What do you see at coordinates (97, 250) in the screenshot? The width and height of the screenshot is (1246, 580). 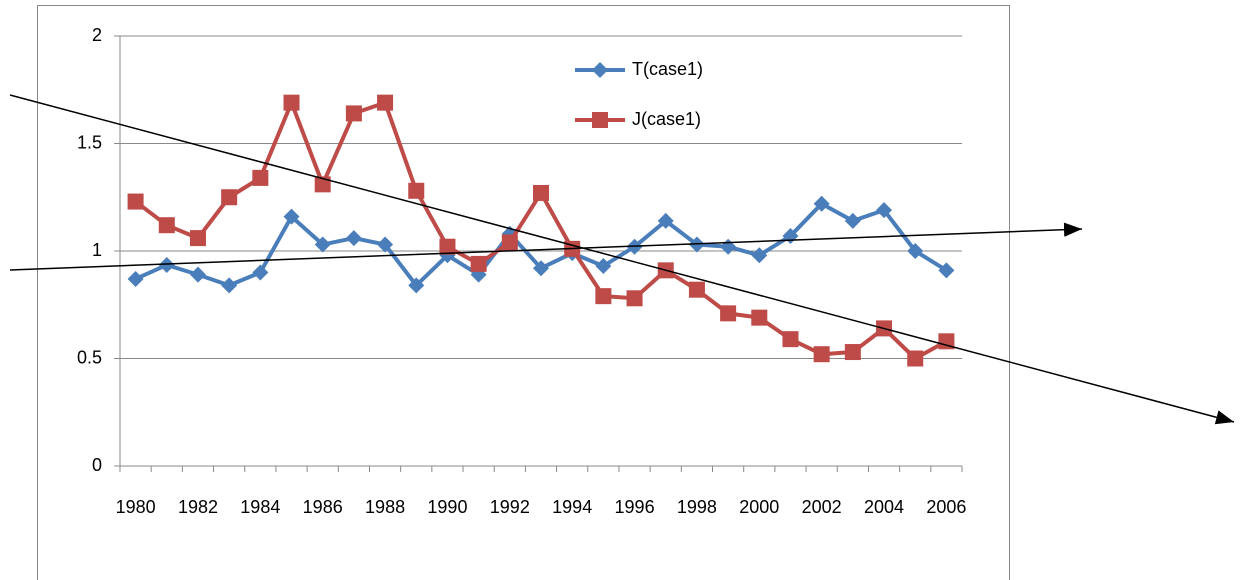 I see `y-tick-label: 1` at bounding box center [97, 250].